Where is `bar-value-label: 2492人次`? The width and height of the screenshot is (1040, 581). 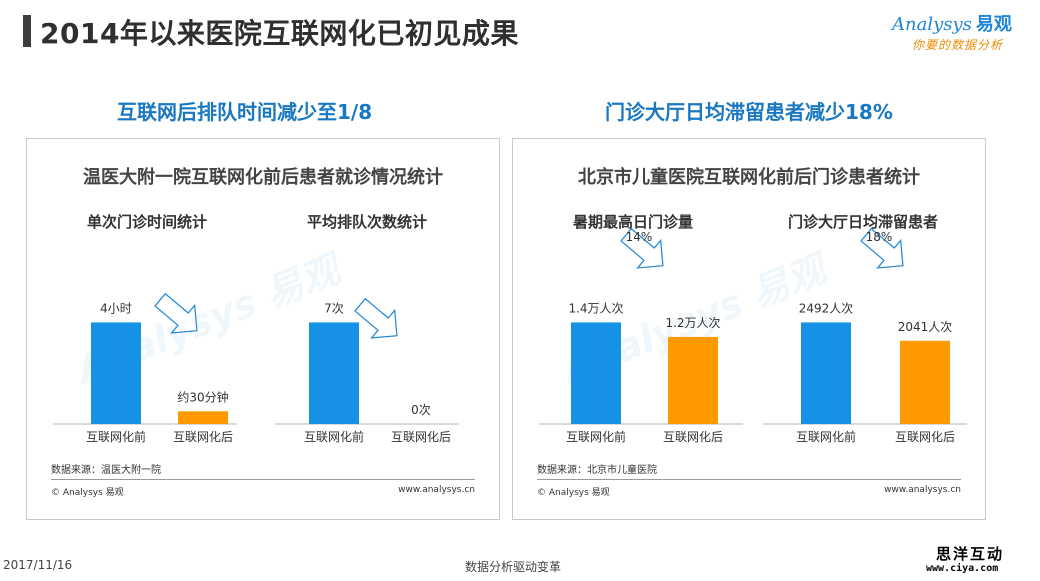 bar-value-label: 2492人次 is located at coordinates (826, 308).